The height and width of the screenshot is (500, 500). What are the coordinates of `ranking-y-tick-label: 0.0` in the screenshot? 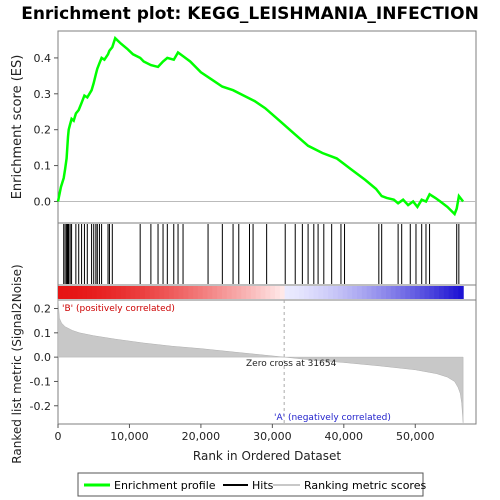 It's located at (43, 357).